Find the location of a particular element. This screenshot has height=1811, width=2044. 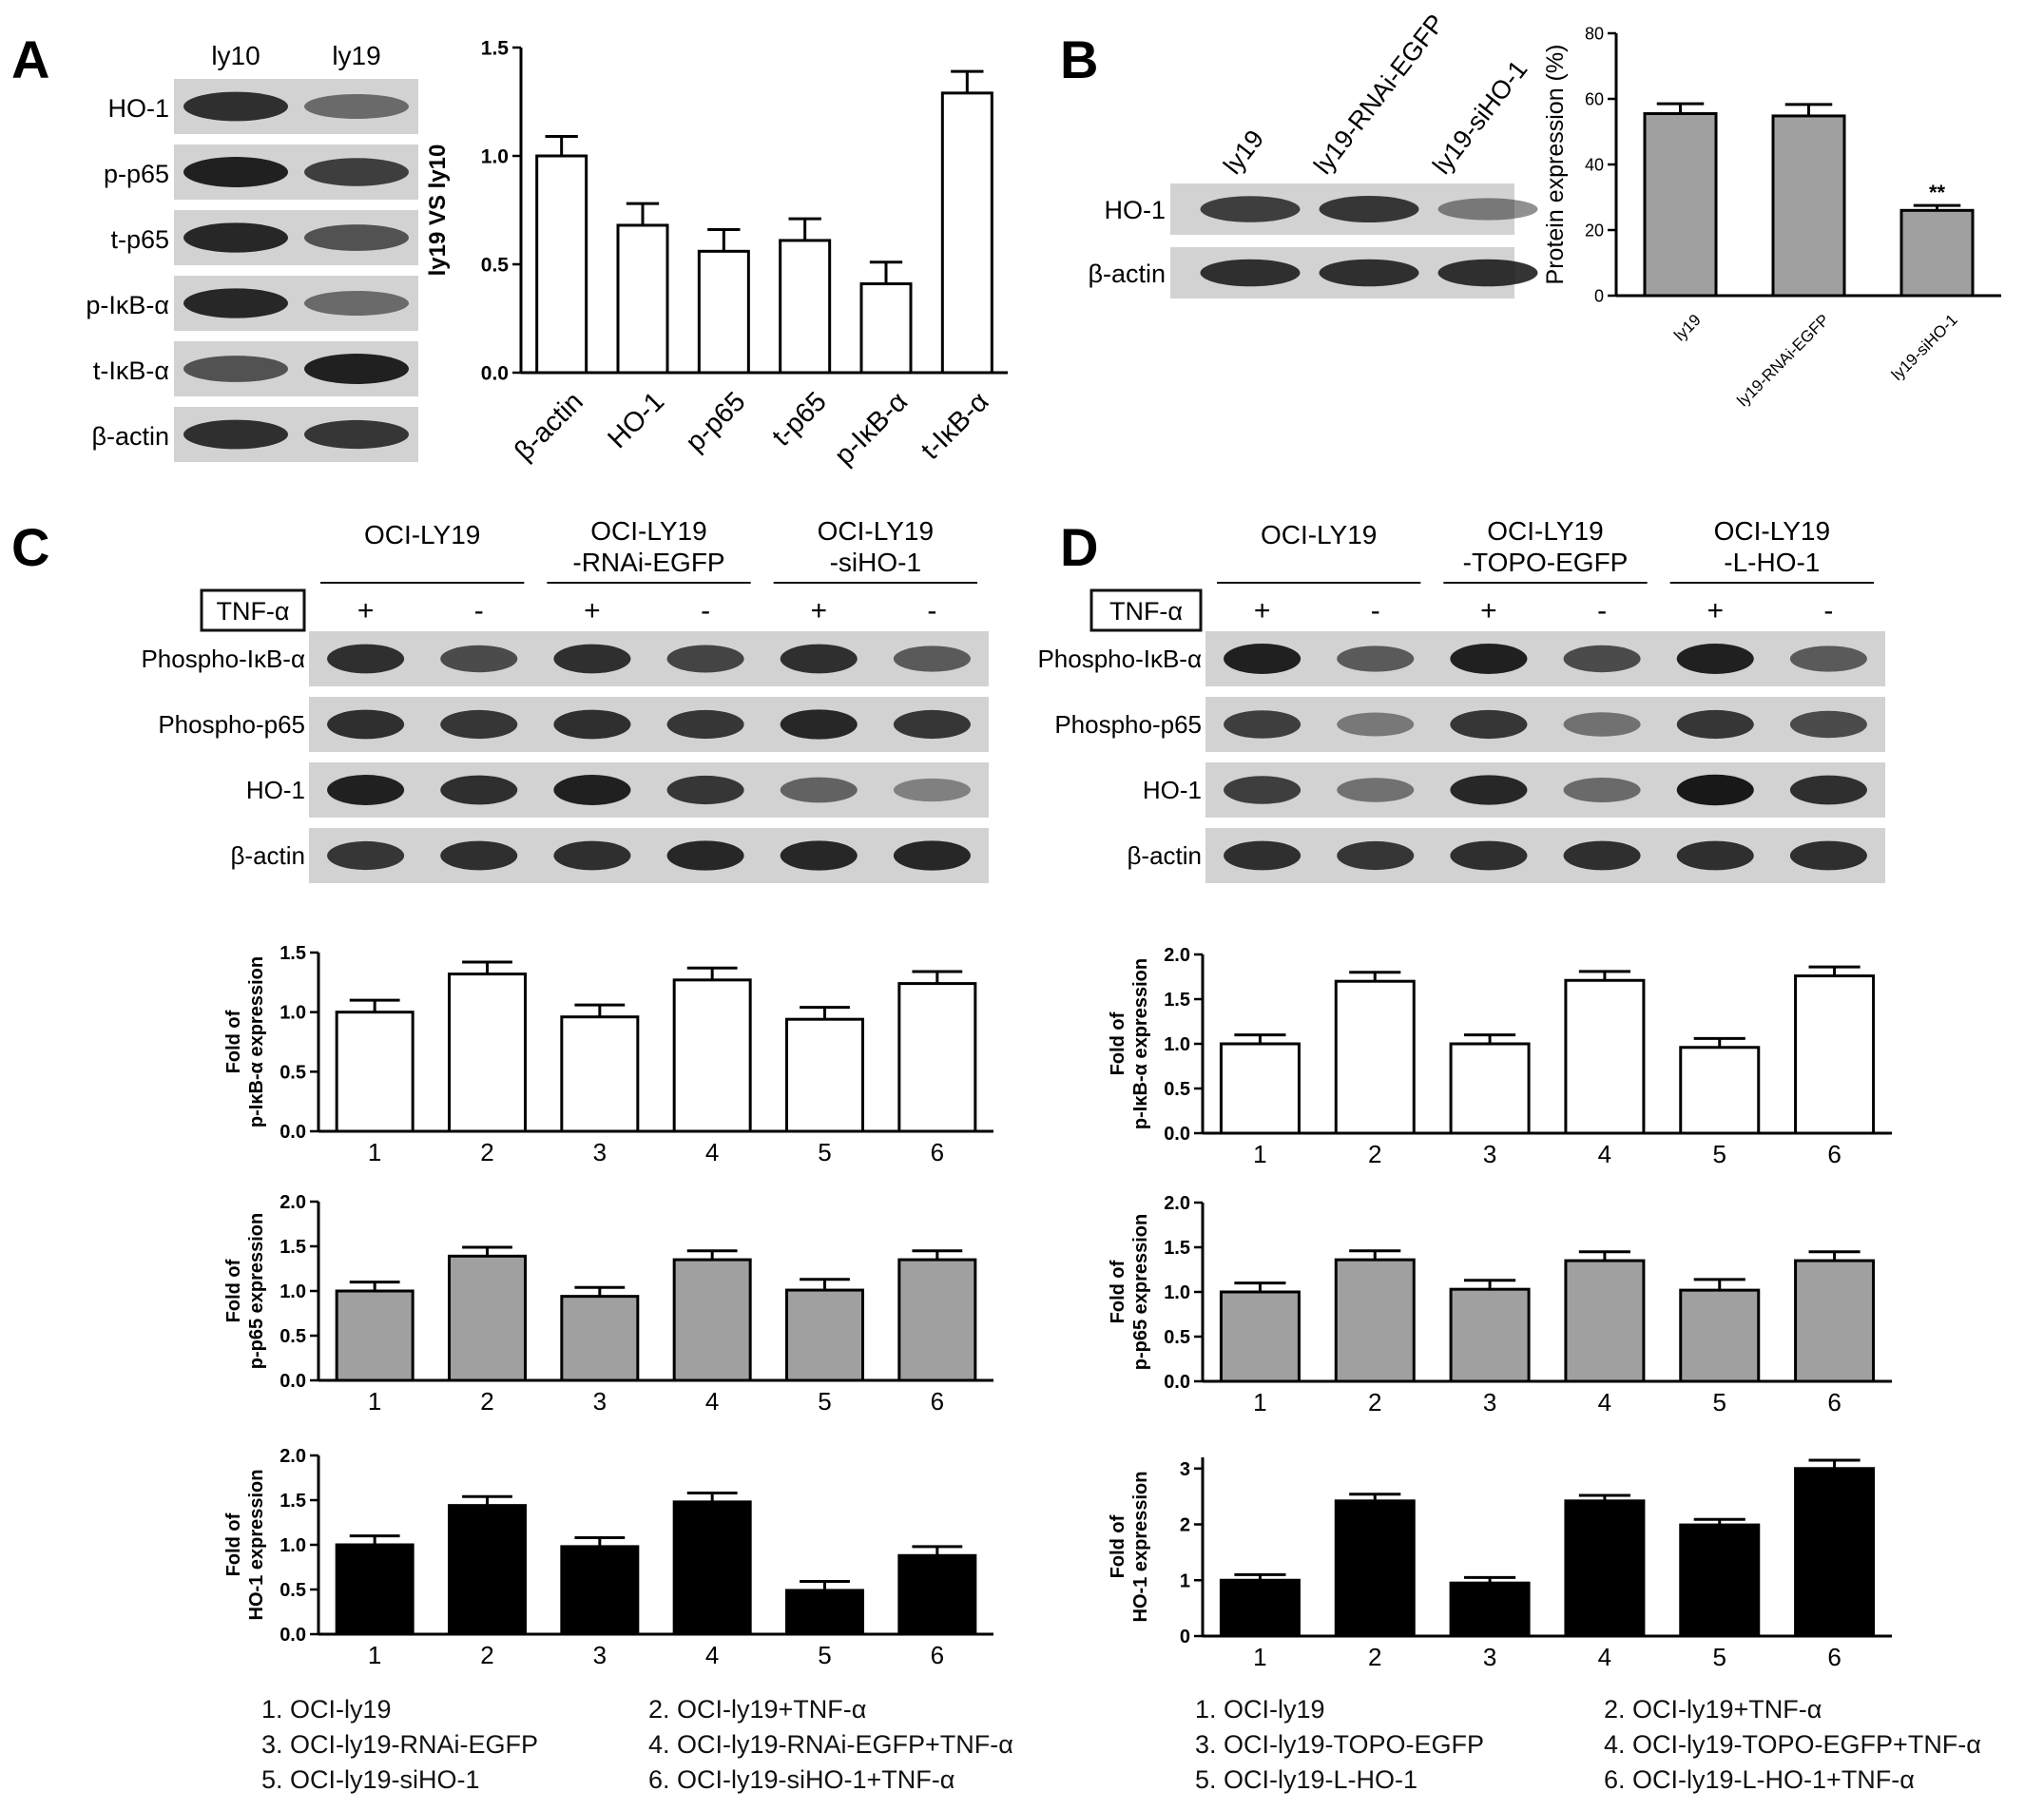

chart-d3-y-label-line: HO-1 expression is located at coordinates (1141, 1548).